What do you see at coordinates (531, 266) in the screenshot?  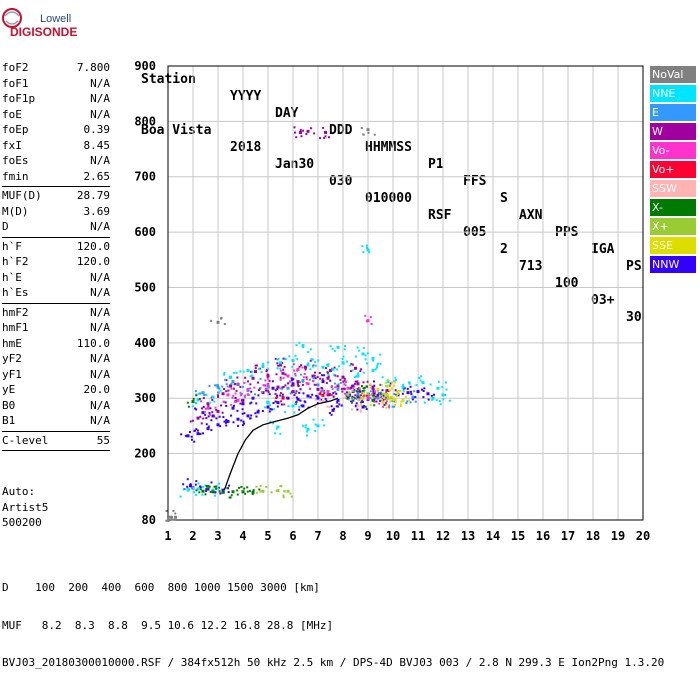 I see `header-val: 713` at bounding box center [531, 266].